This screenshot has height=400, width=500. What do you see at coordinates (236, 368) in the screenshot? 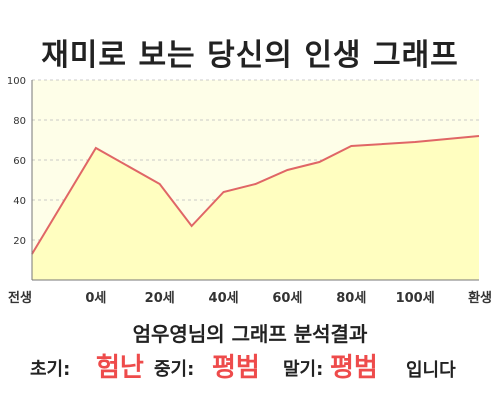
I see `mid-value: 평범` at bounding box center [236, 368].